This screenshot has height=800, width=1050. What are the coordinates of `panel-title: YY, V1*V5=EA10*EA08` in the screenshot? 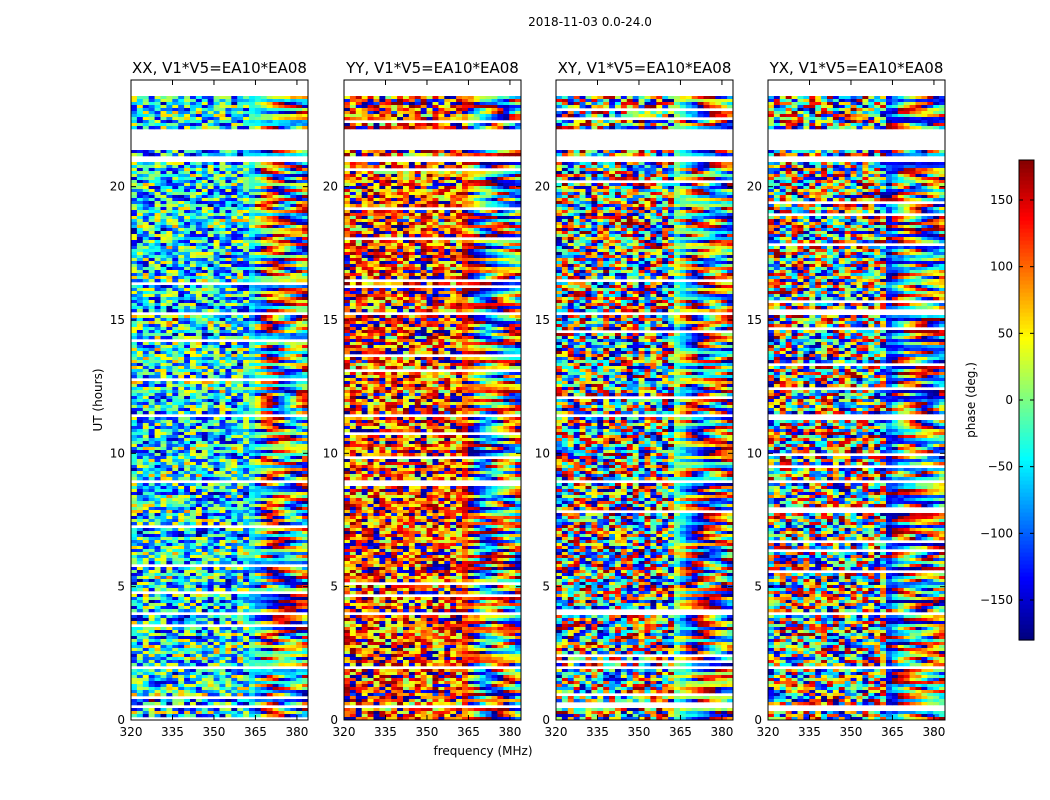 It's located at (432, 68).